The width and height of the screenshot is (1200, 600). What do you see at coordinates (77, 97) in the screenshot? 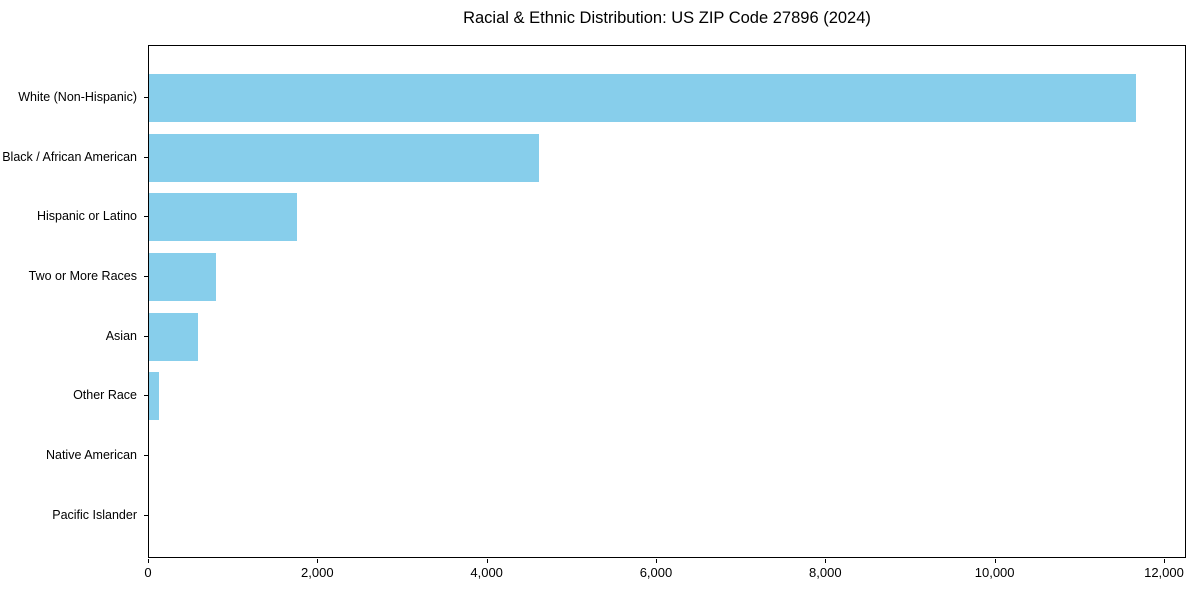
I see `y-axis-label: White (Non-Hispanic)` at bounding box center [77, 97].